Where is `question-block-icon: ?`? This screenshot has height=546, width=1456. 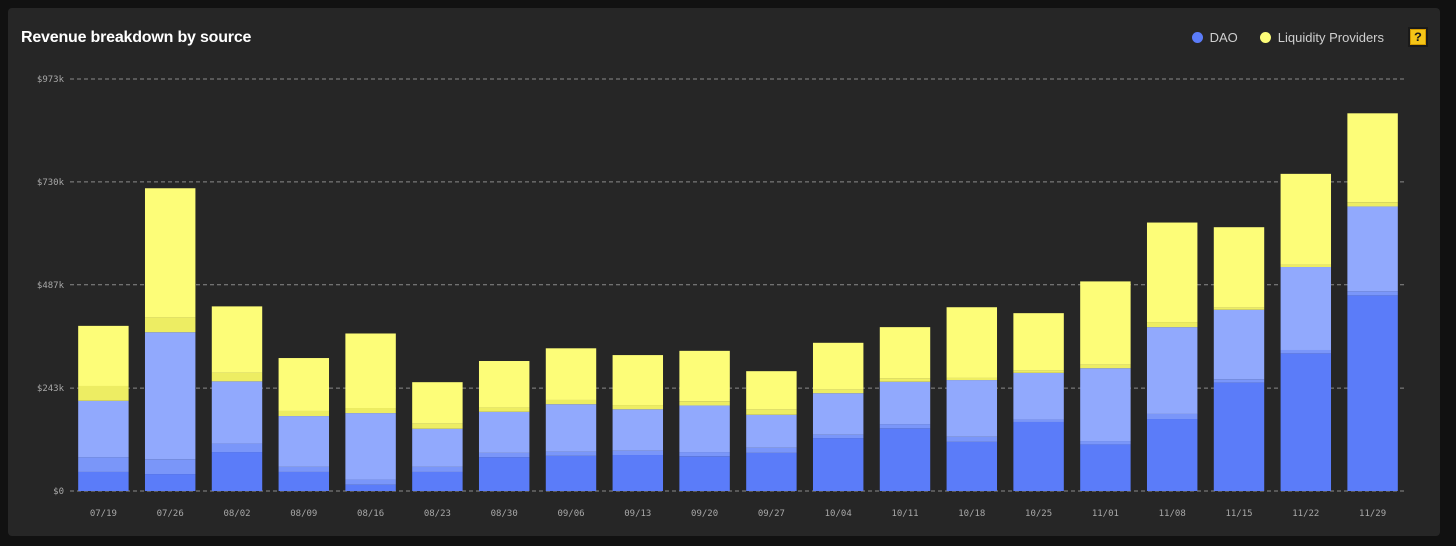
question-block-icon: ? is located at coordinates (1418, 37).